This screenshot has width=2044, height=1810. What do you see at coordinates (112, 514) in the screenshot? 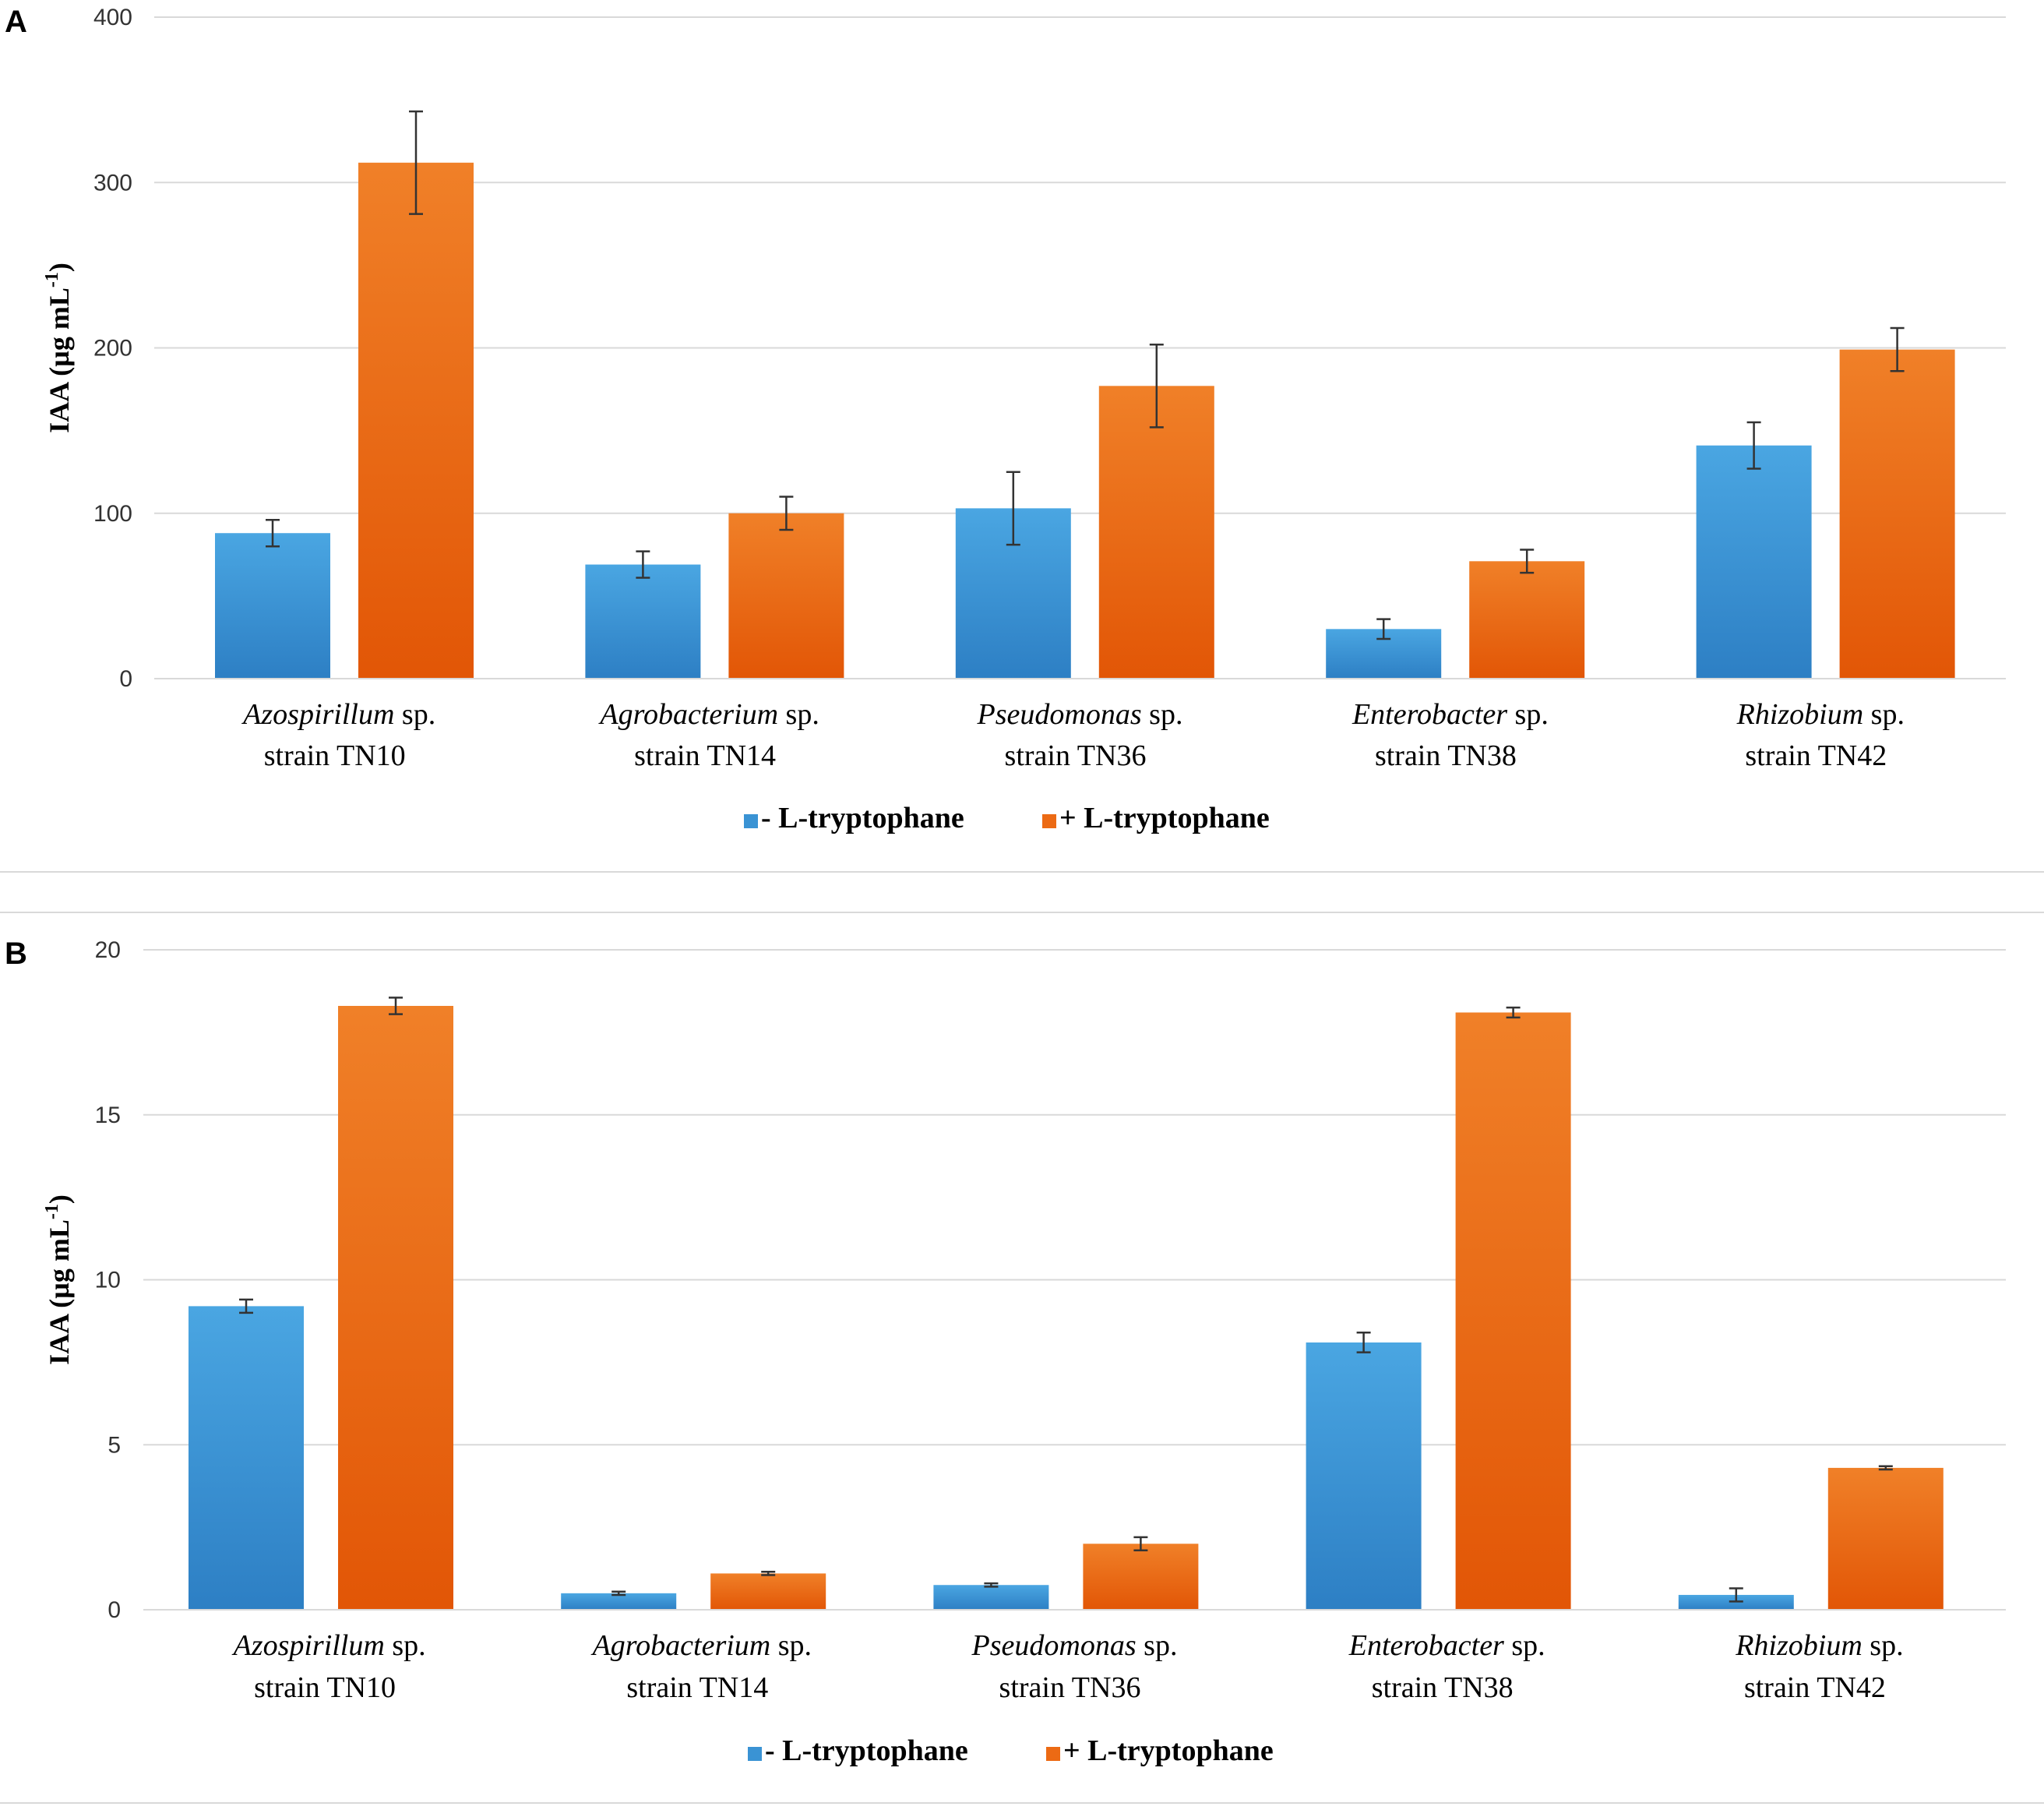
I see `y-tick-label: 100` at bounding box center [112, 514].